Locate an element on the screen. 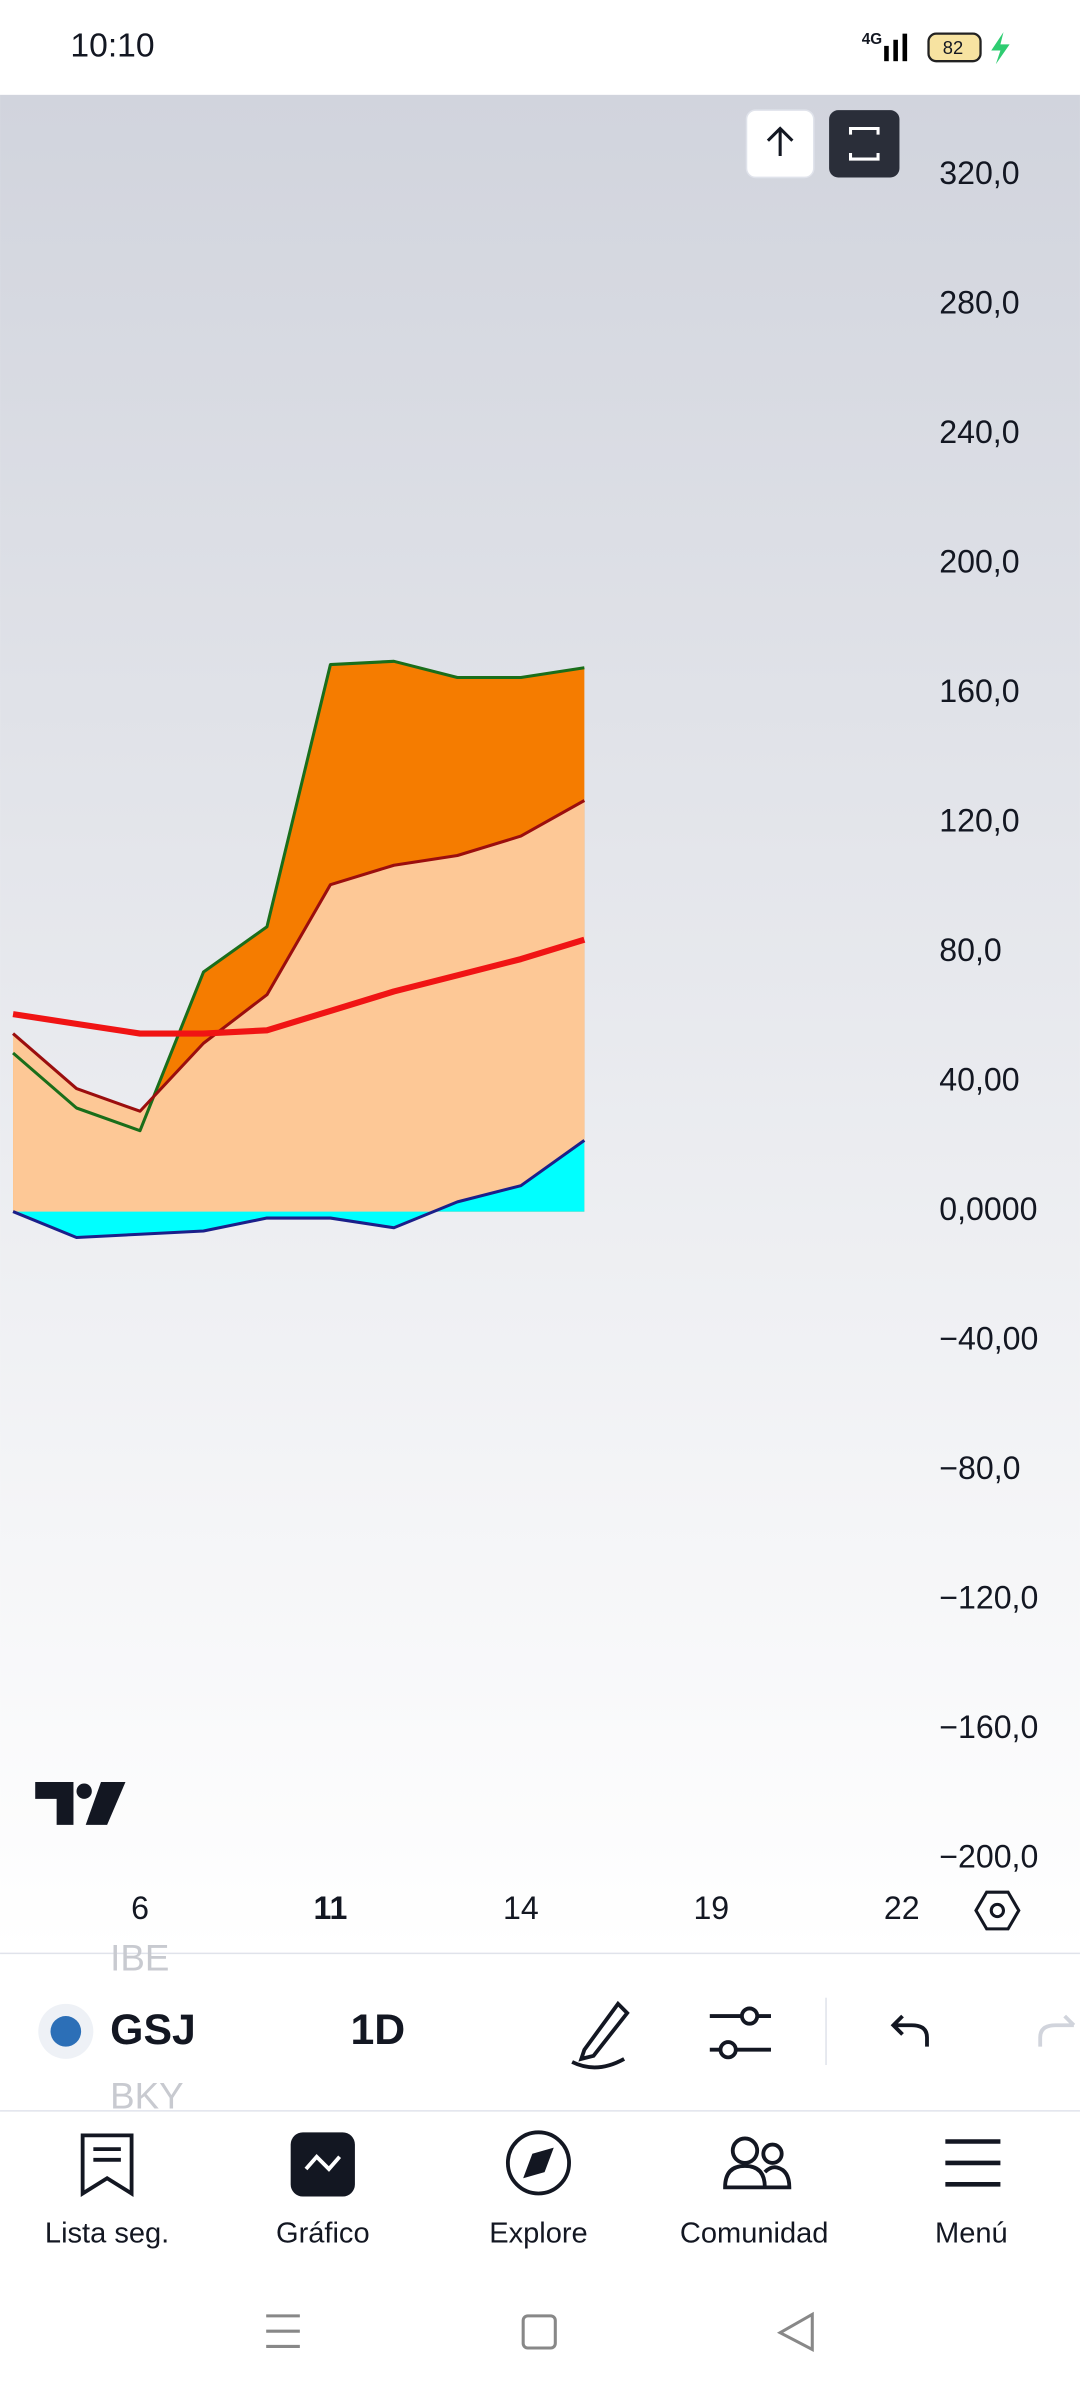 The image size is (1080, 2400). nav-icon-community is located at coordinates (757, 2163).